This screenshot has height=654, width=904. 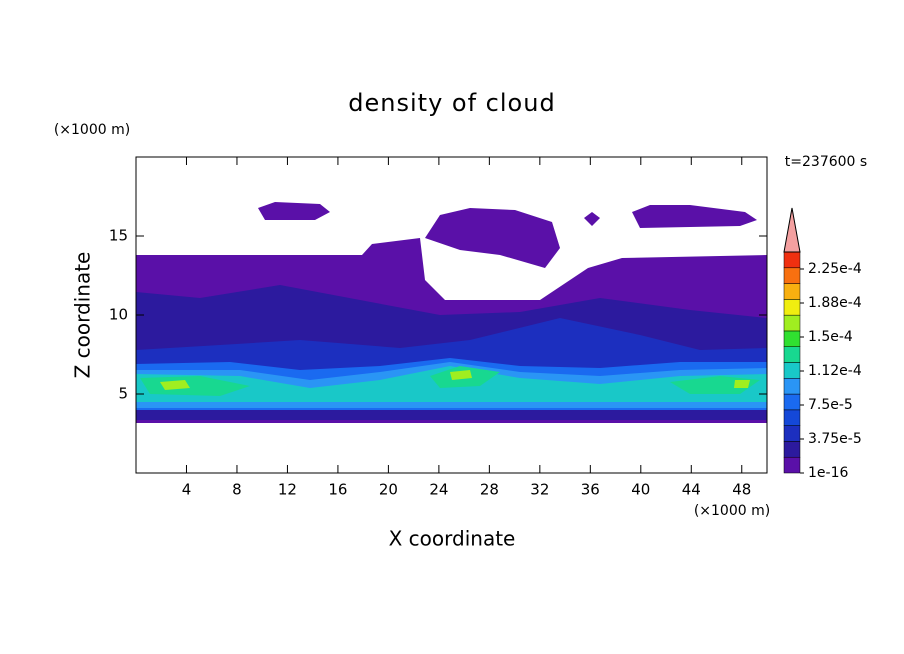 What do you see at coordinates (438, 490) in the screenshot?
I see `x-tick-label: 24` at bounding box center [438, 490].